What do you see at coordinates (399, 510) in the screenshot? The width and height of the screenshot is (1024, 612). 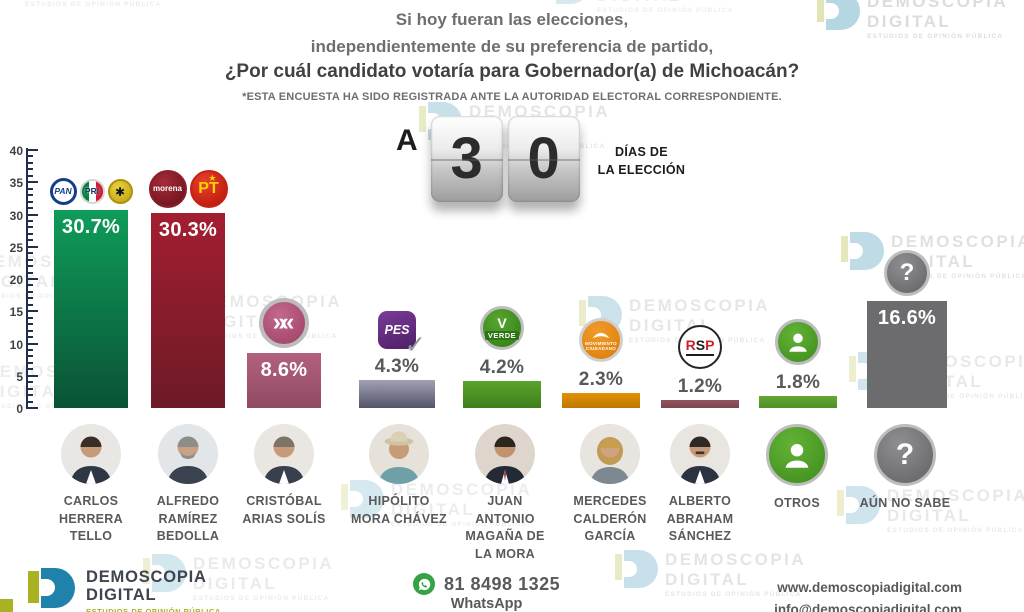 I see `candidate-name: HIPÓLITO MORA CHÁVEZ` at bounding box center [399, 510].